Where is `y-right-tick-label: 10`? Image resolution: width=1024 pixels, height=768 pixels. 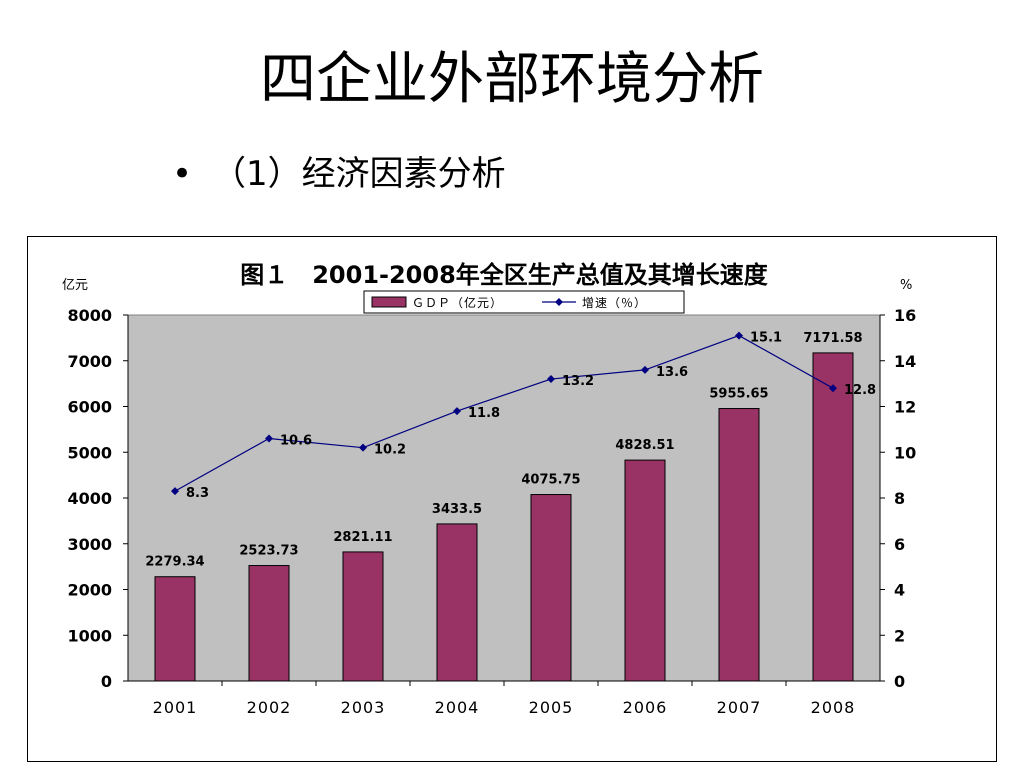
y-right-tick-label: 10 is located at coordinates (905, 452).